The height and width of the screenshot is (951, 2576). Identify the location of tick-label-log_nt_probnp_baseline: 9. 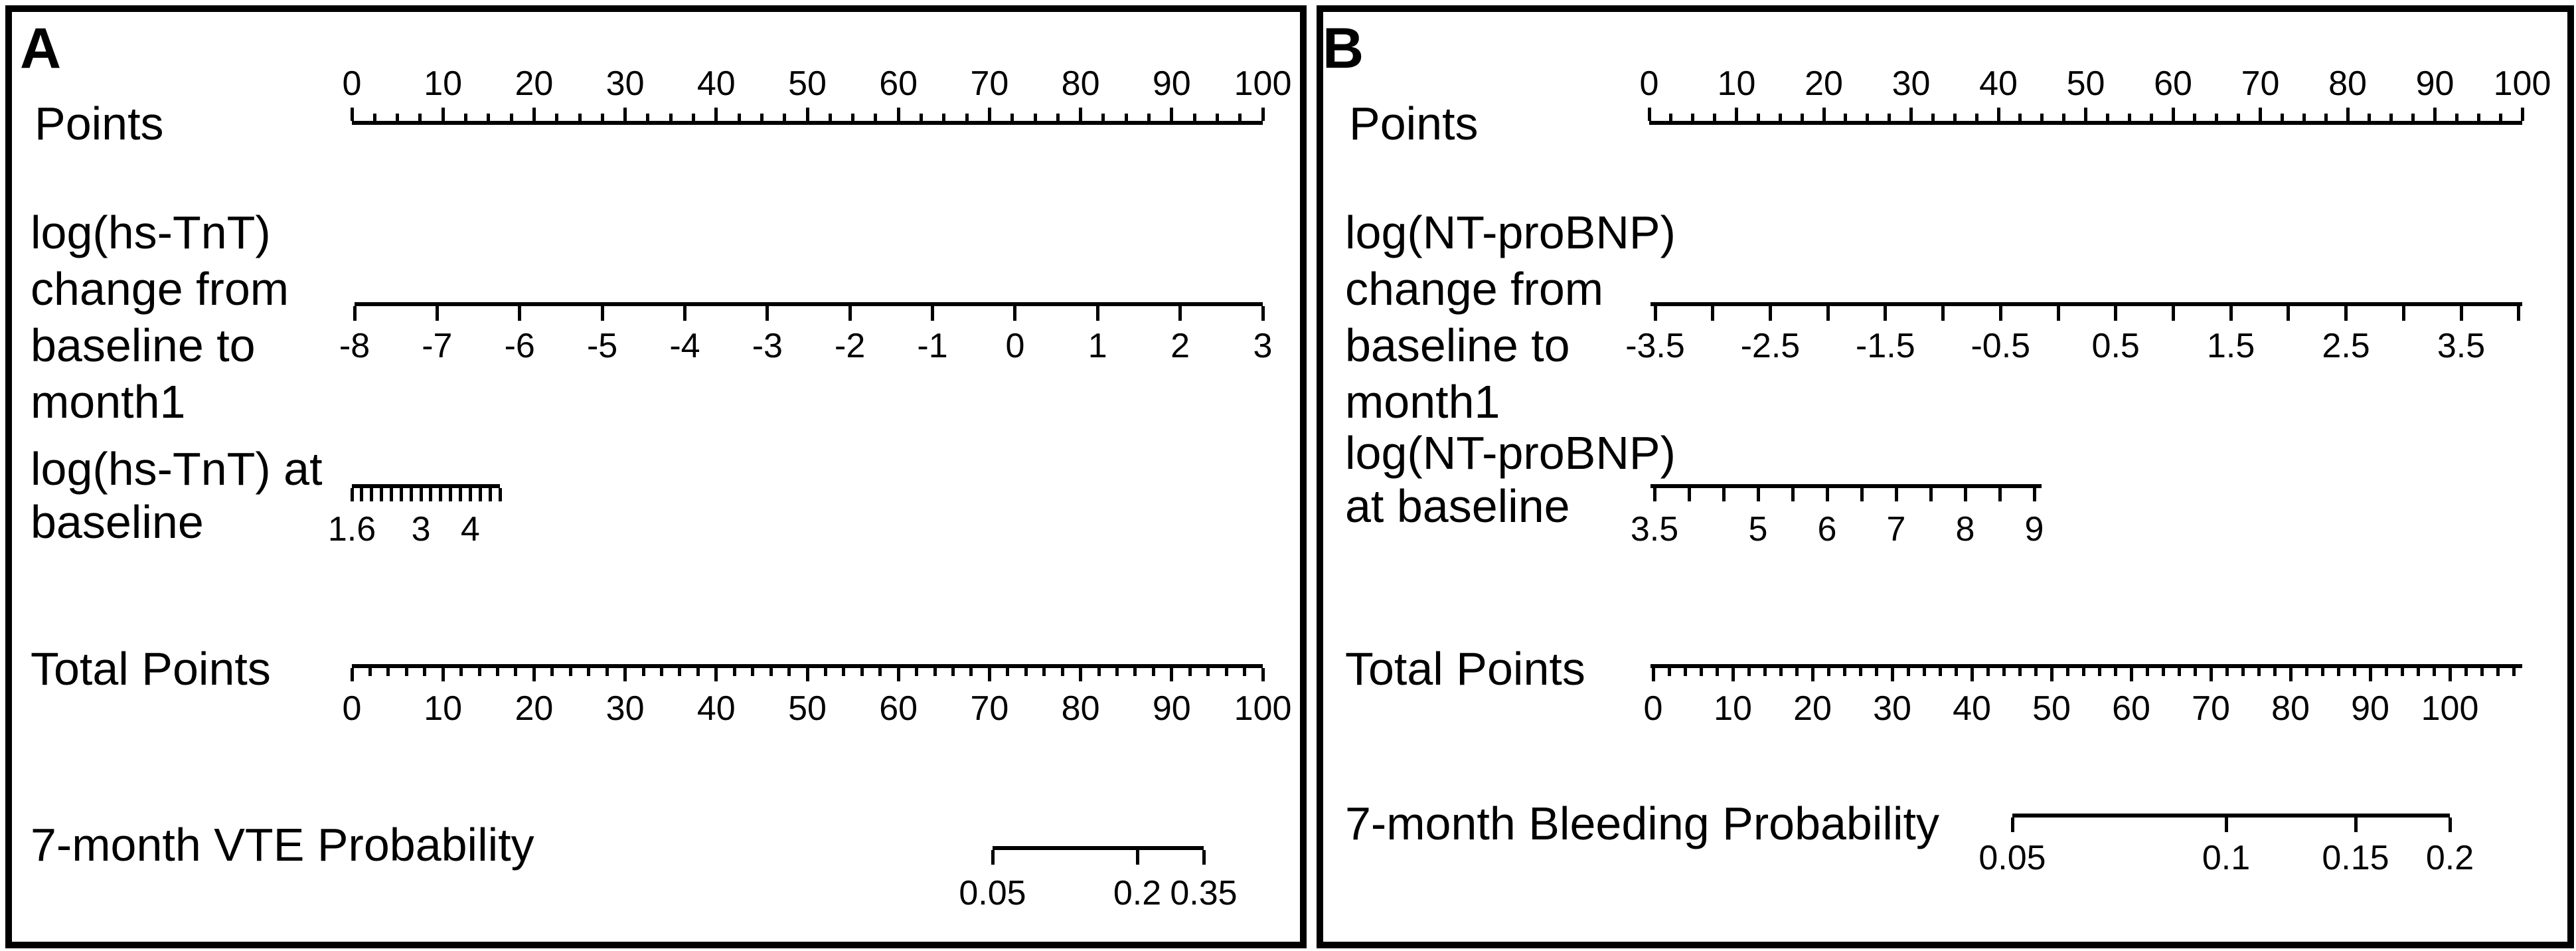
(2034, 529).